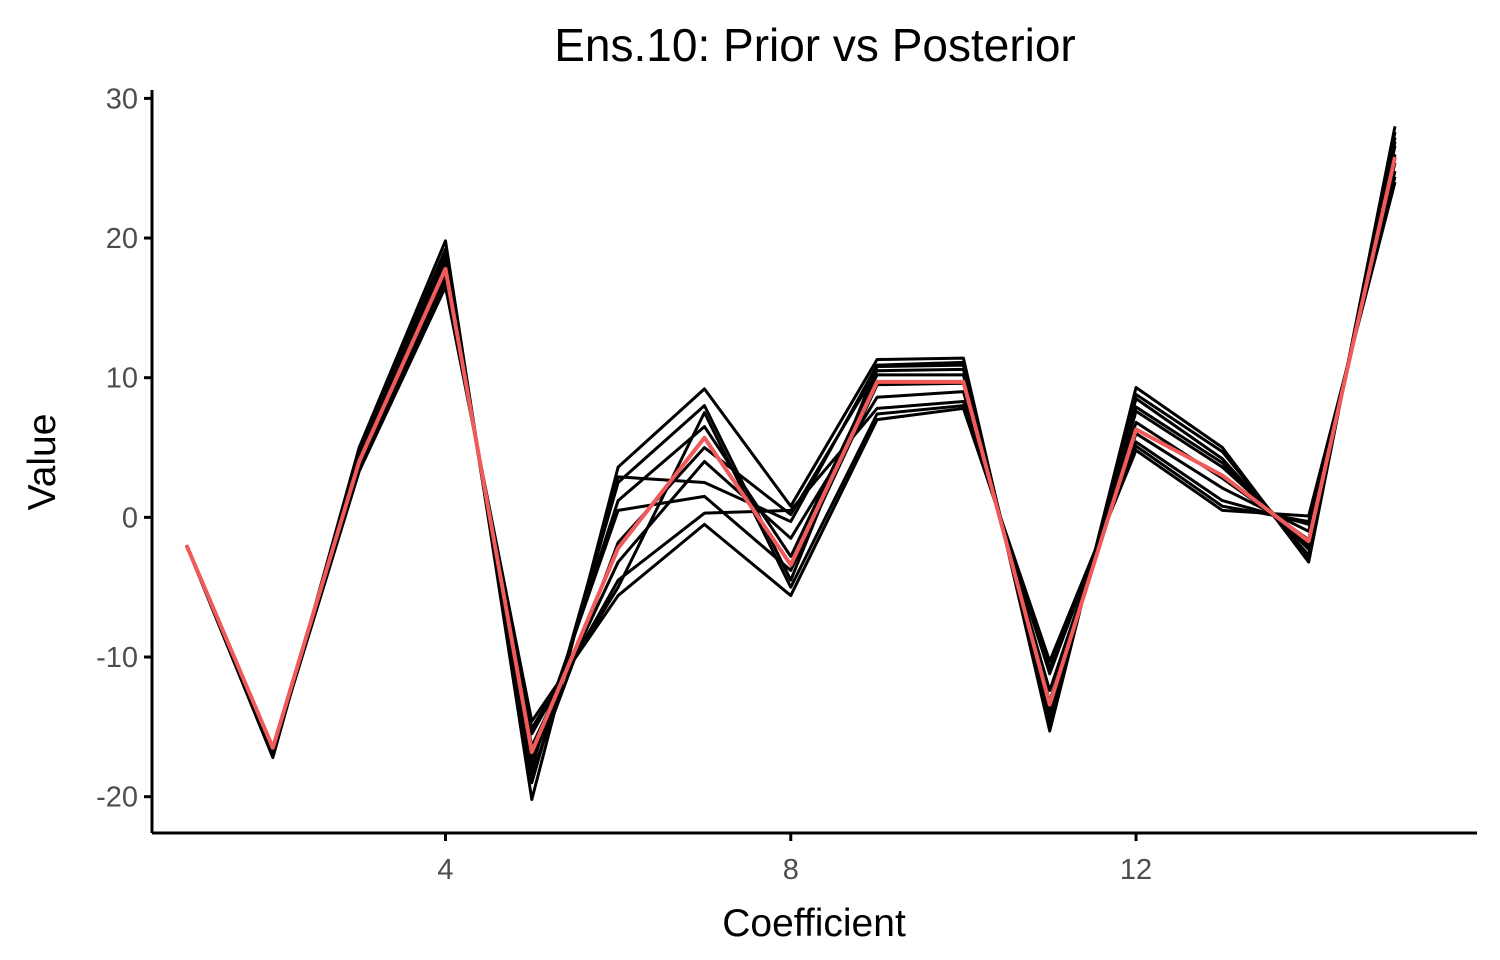 The width and height of the screenshot is (1500, 960). What do you see at coordinates (814, 923) in the screenshot?
I see `x-axis-title: Coefficient` at bounding box center [814, 923].